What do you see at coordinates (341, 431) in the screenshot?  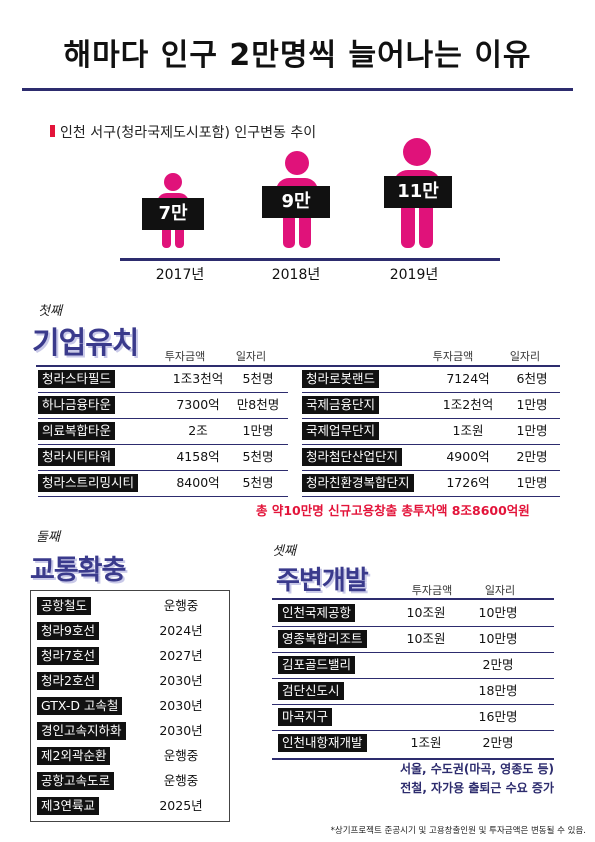 I see `business-item-name: 국제업무단지` at bounding box center [341, 431].